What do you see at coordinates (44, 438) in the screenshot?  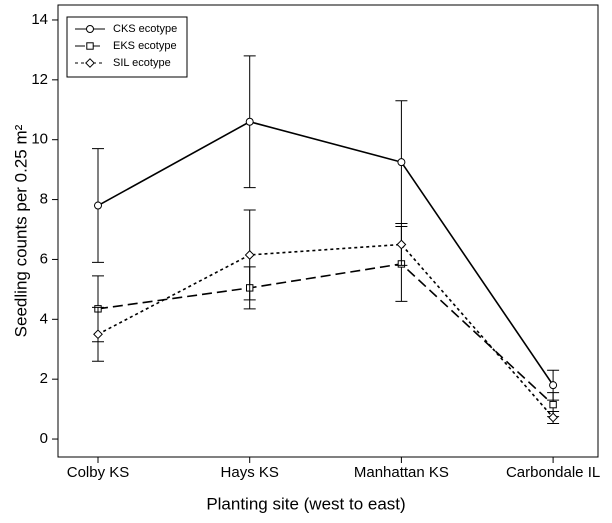 I see `y-tick-label: 0` at bounding box center [44, 438].